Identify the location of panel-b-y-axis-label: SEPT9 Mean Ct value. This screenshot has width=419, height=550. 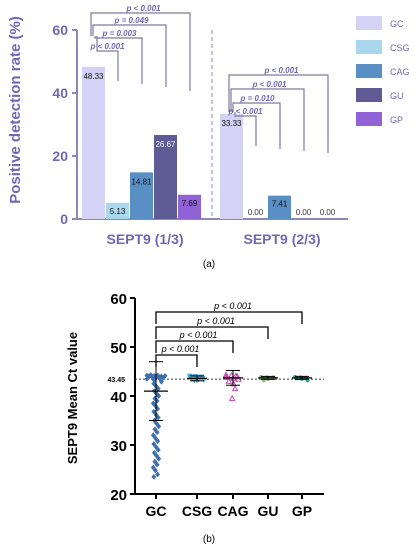
(72, 398).